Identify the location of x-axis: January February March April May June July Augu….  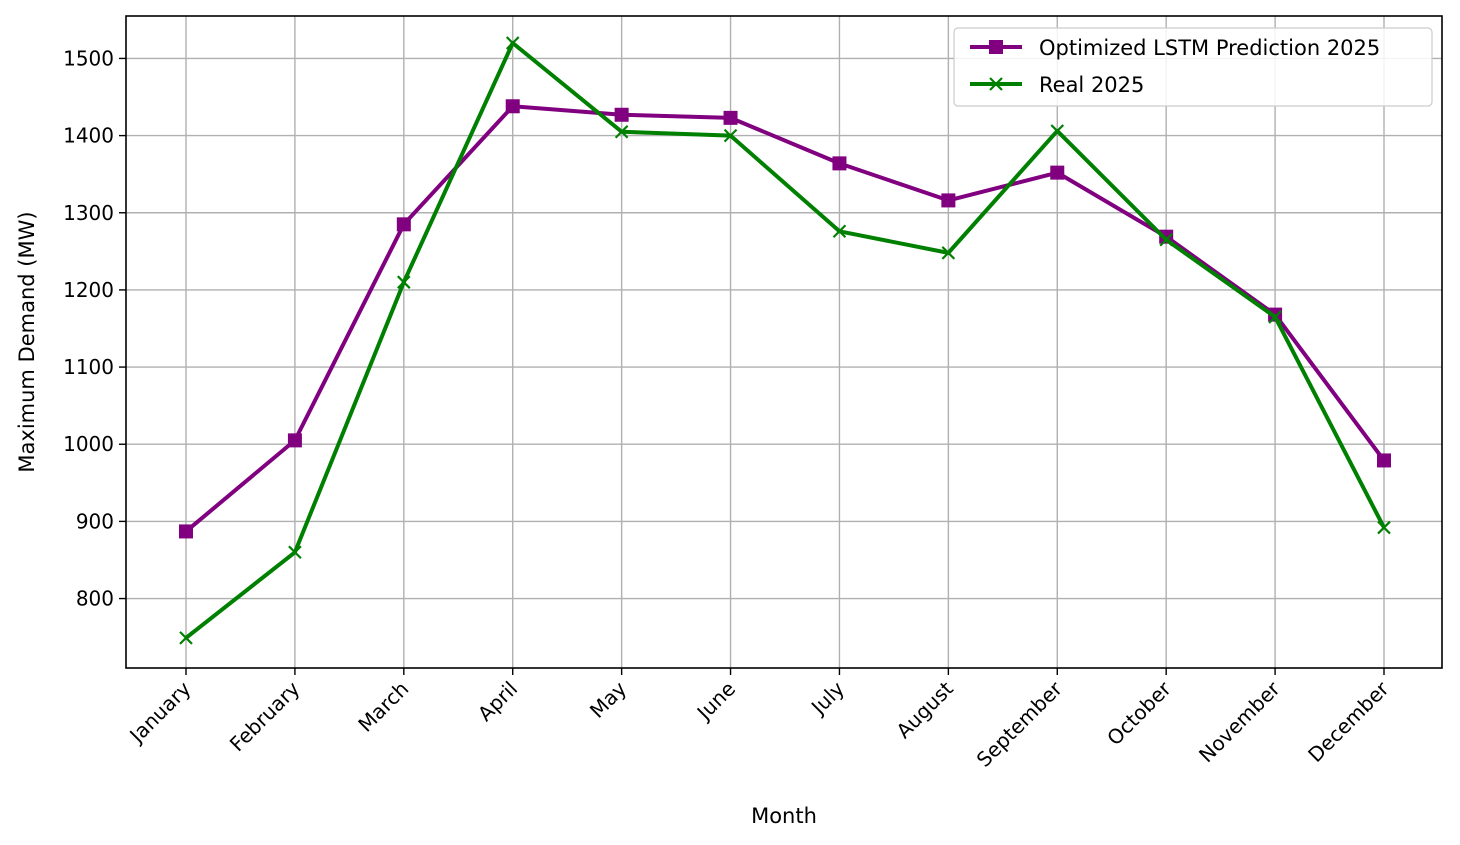
(759, 720).